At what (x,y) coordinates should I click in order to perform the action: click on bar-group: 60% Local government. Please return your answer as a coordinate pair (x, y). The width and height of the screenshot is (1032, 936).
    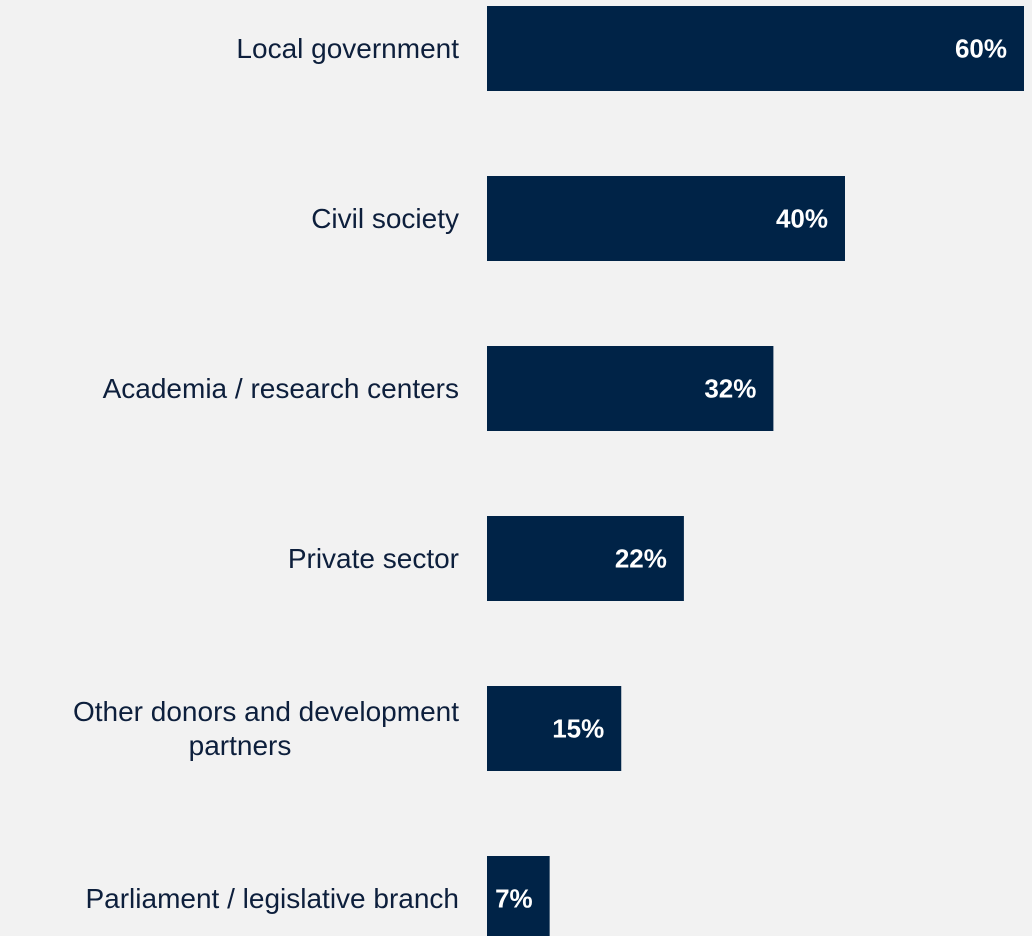
    Looking at the image, I should click on (630, 48).